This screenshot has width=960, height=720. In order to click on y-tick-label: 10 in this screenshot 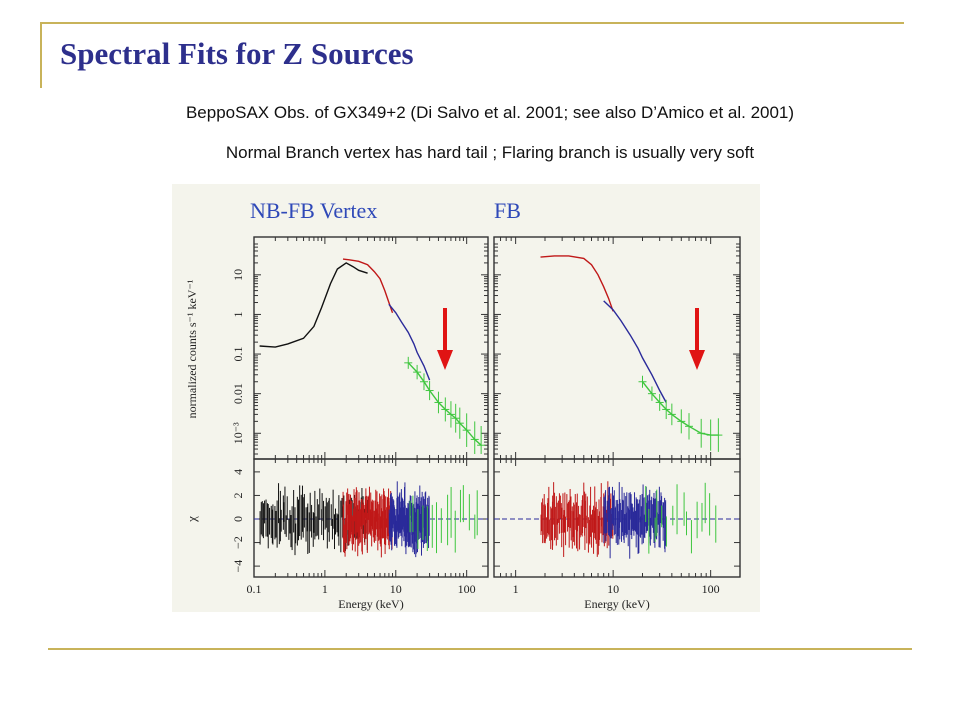, I will do `click(238, 275)`.